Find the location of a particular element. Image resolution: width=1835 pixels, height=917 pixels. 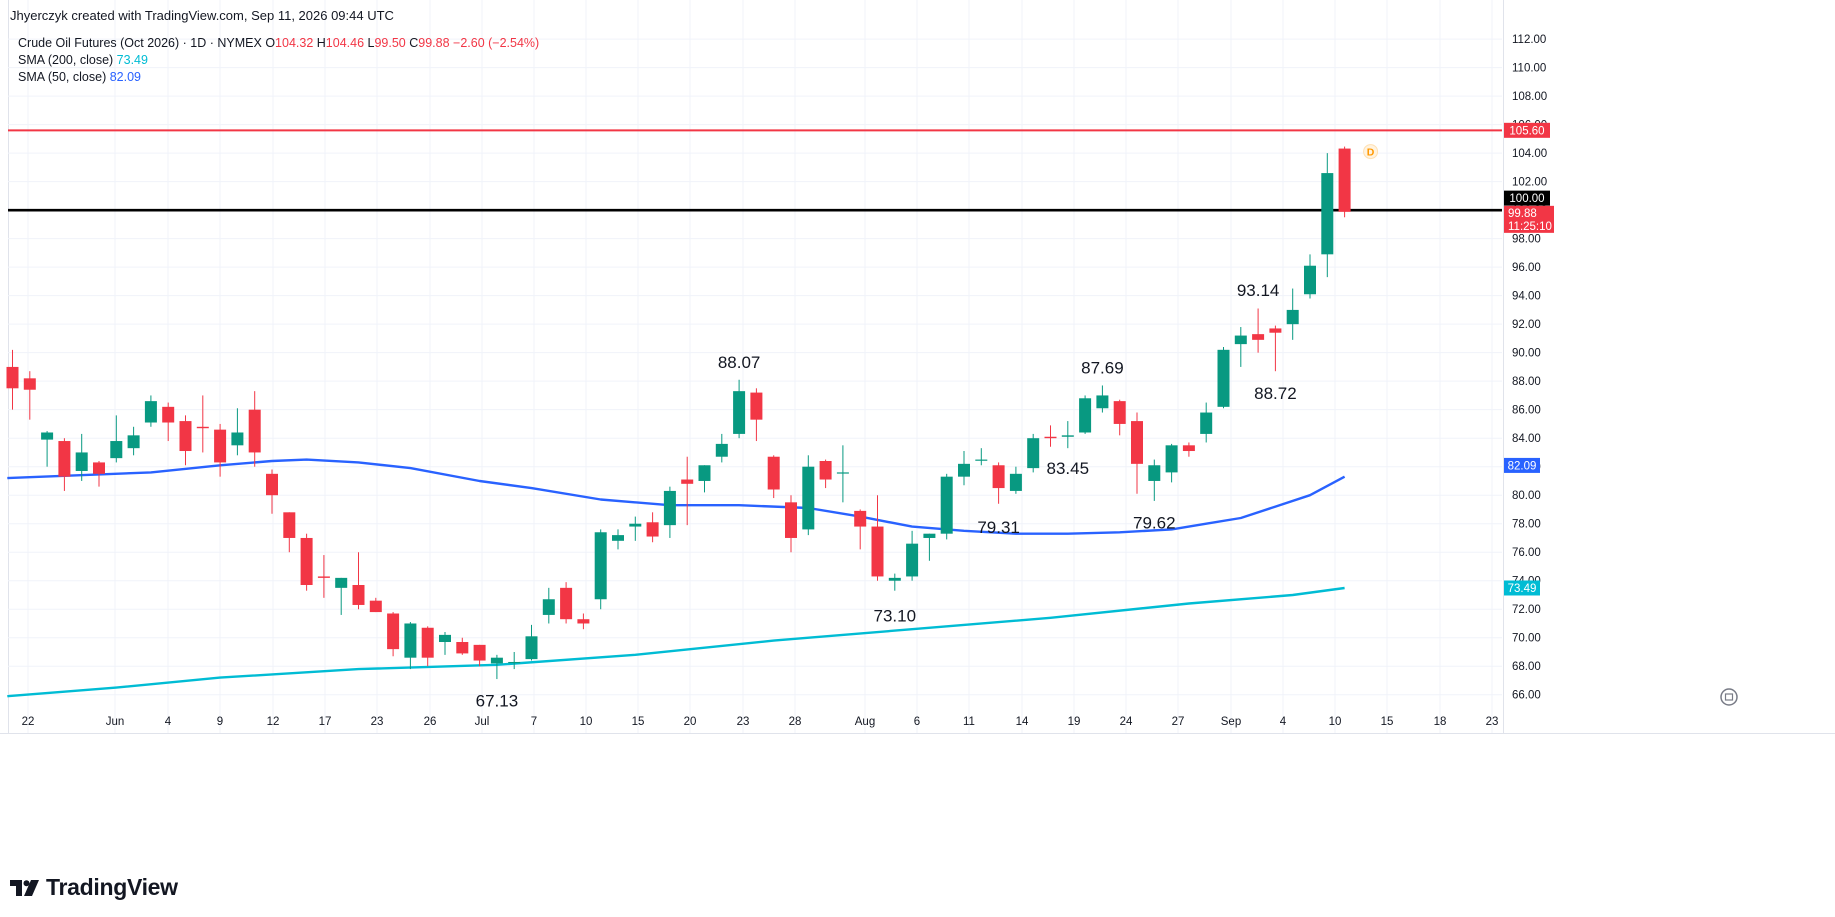

levels-layer is located at coordinates (755, 170).